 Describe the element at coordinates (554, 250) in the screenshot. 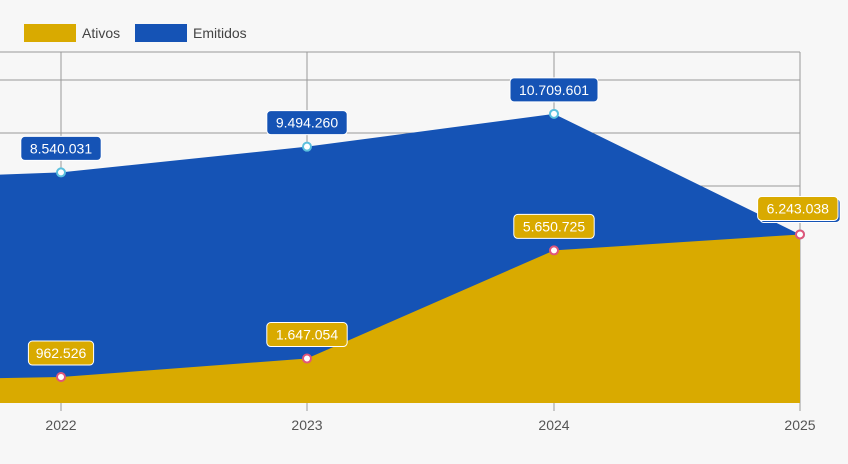

I see `point-ativos-2024` at that location.